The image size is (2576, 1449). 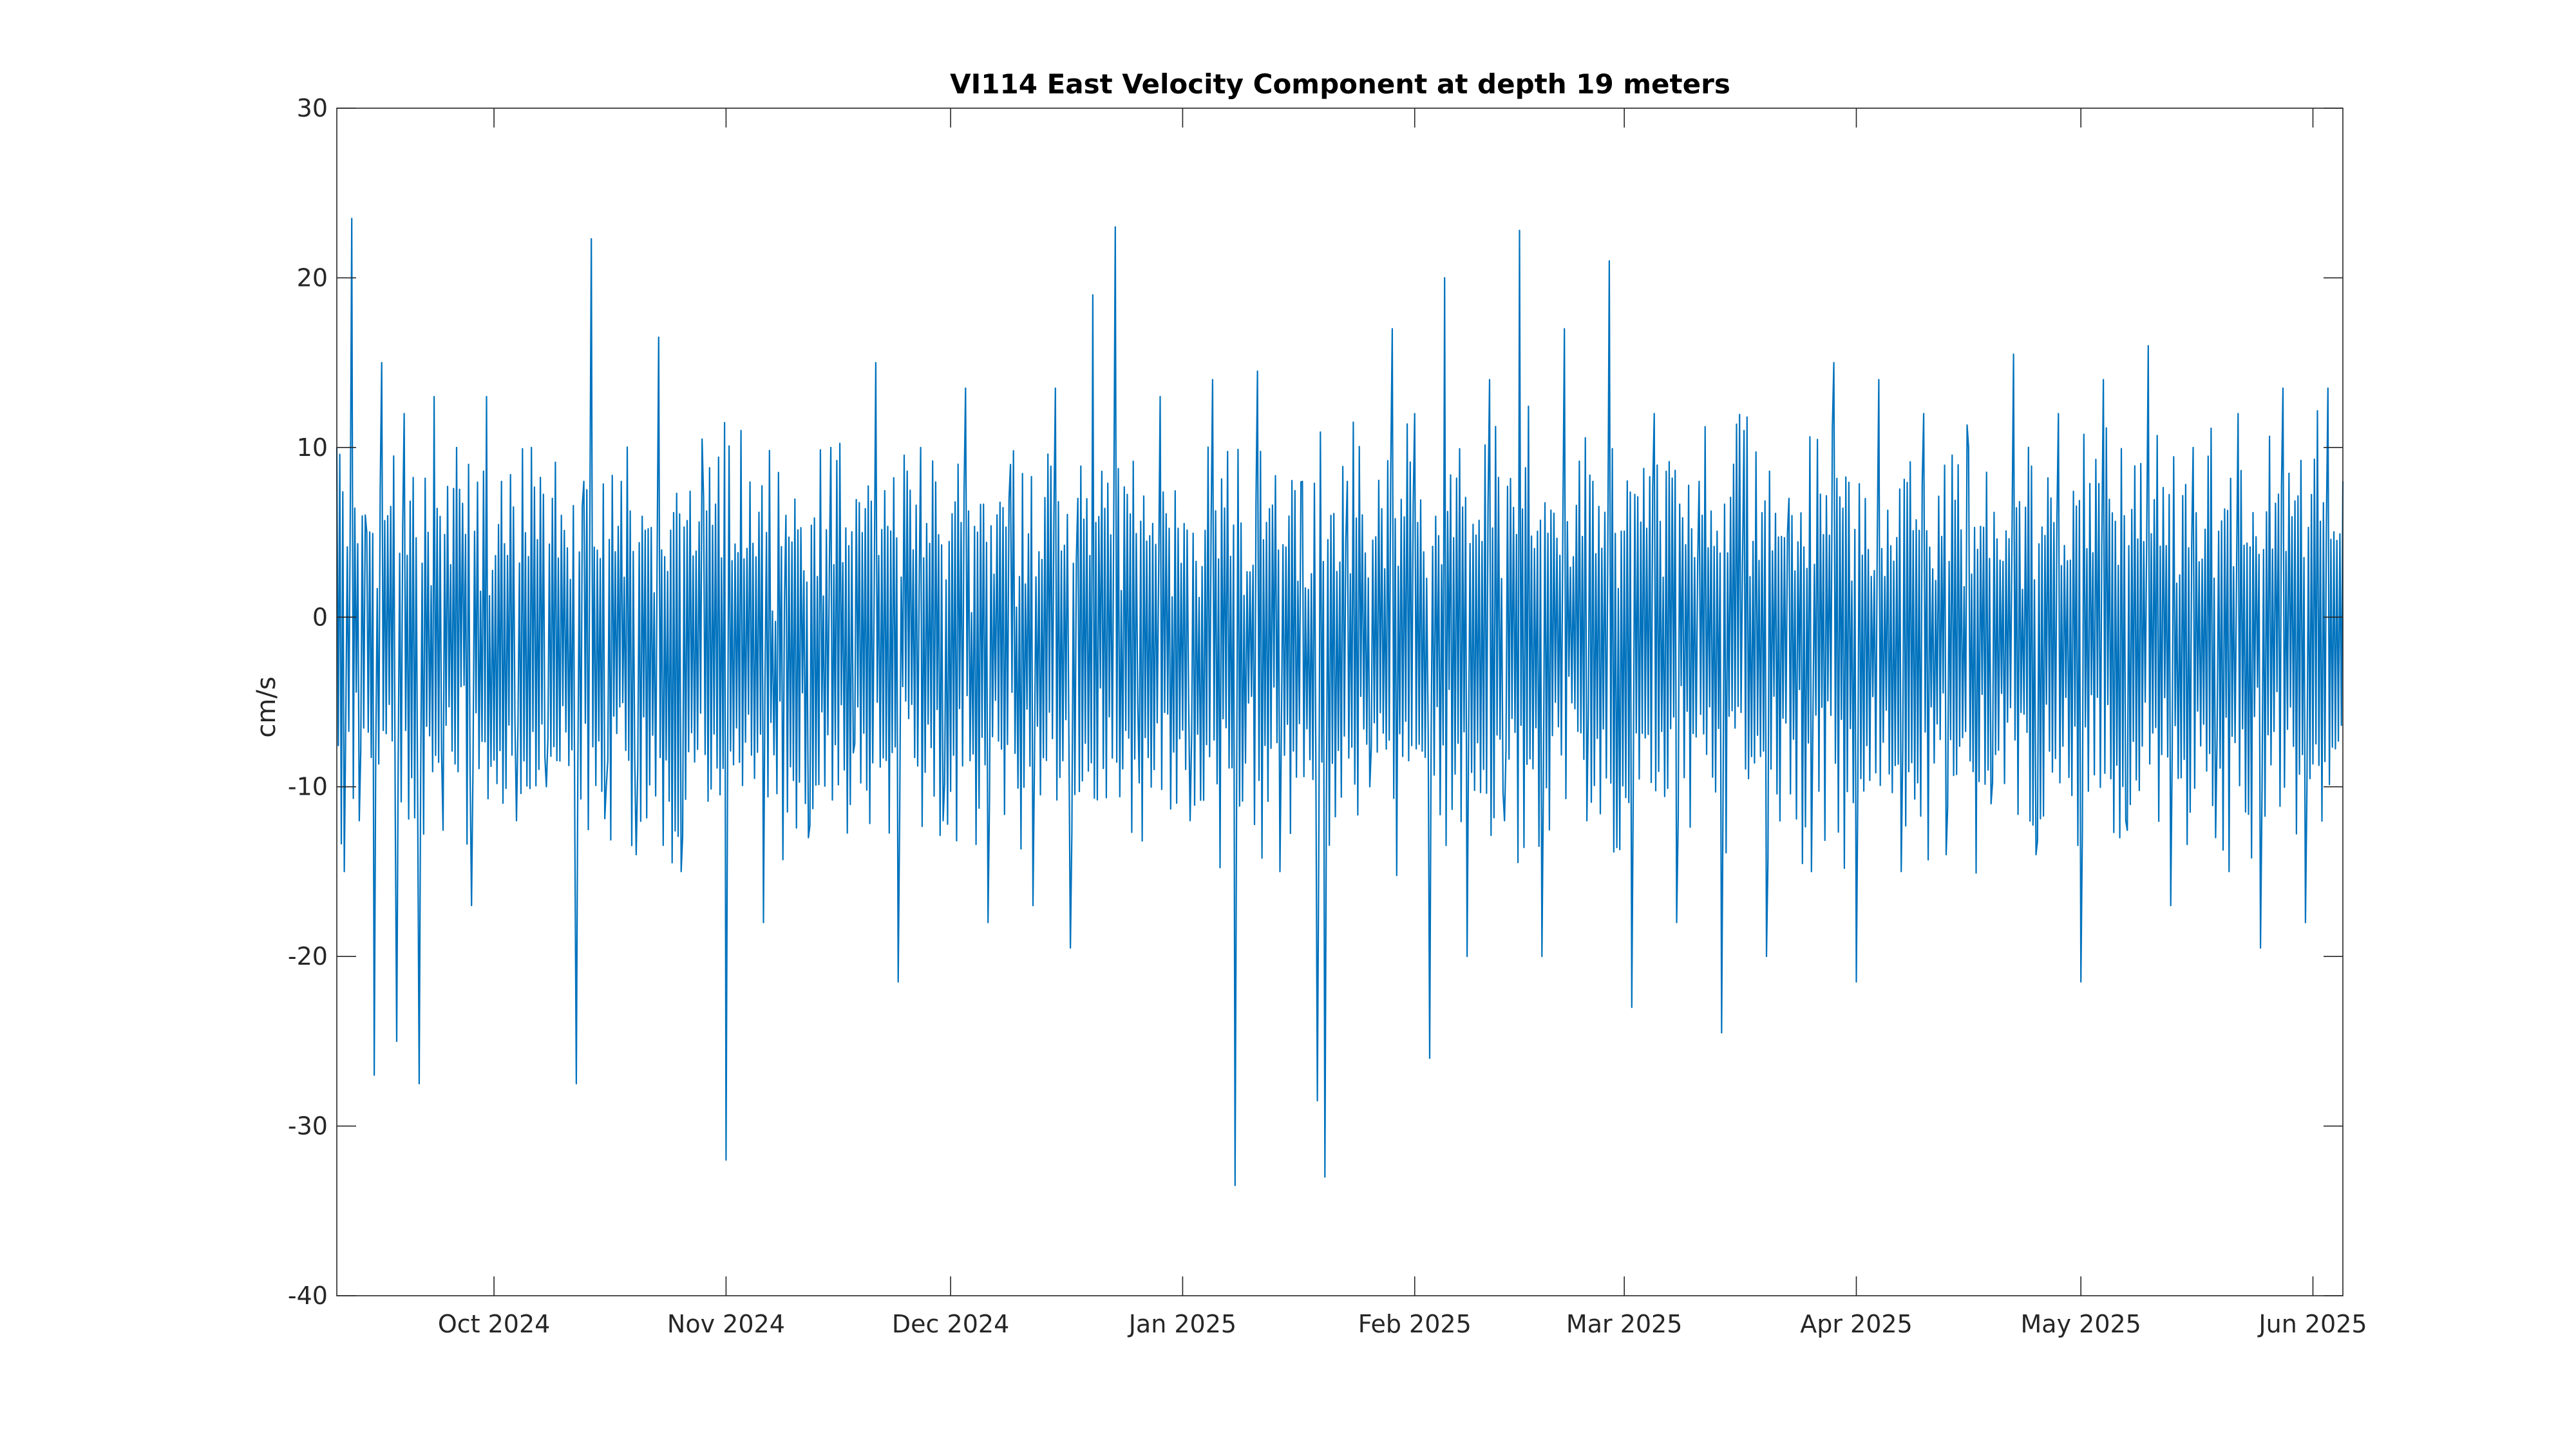 I want to click on y-tick-label: -20, so click(x=308, y=956).